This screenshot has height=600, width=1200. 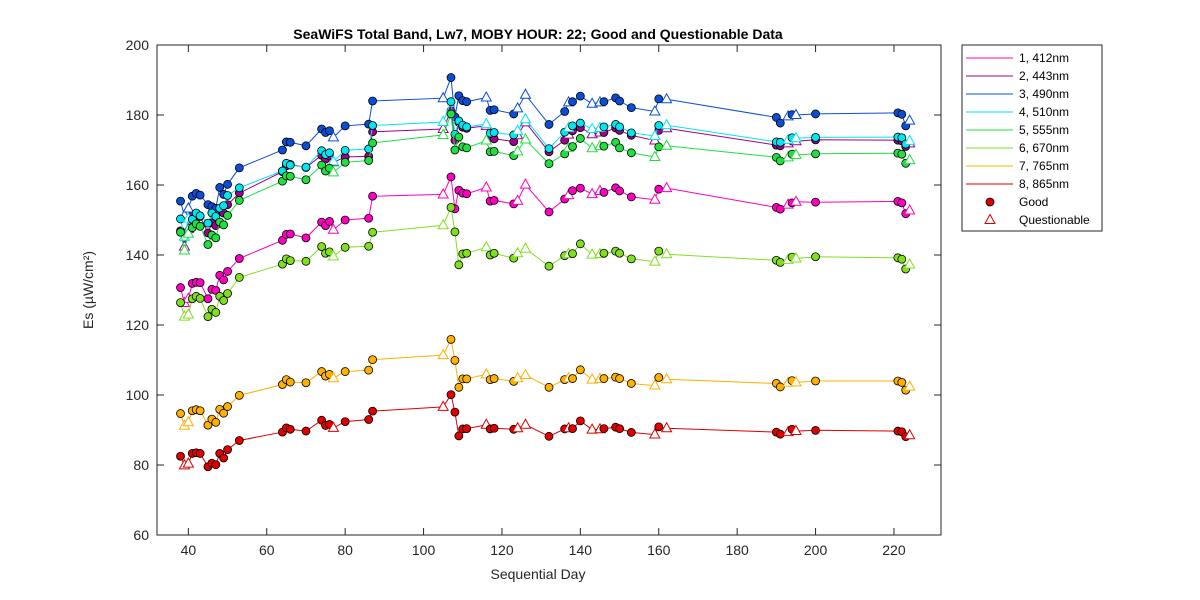 What do you see at coordinates (502, 550) in the screenshot?
I see `x-tick-label: 120` at bounding box center [502, 550].